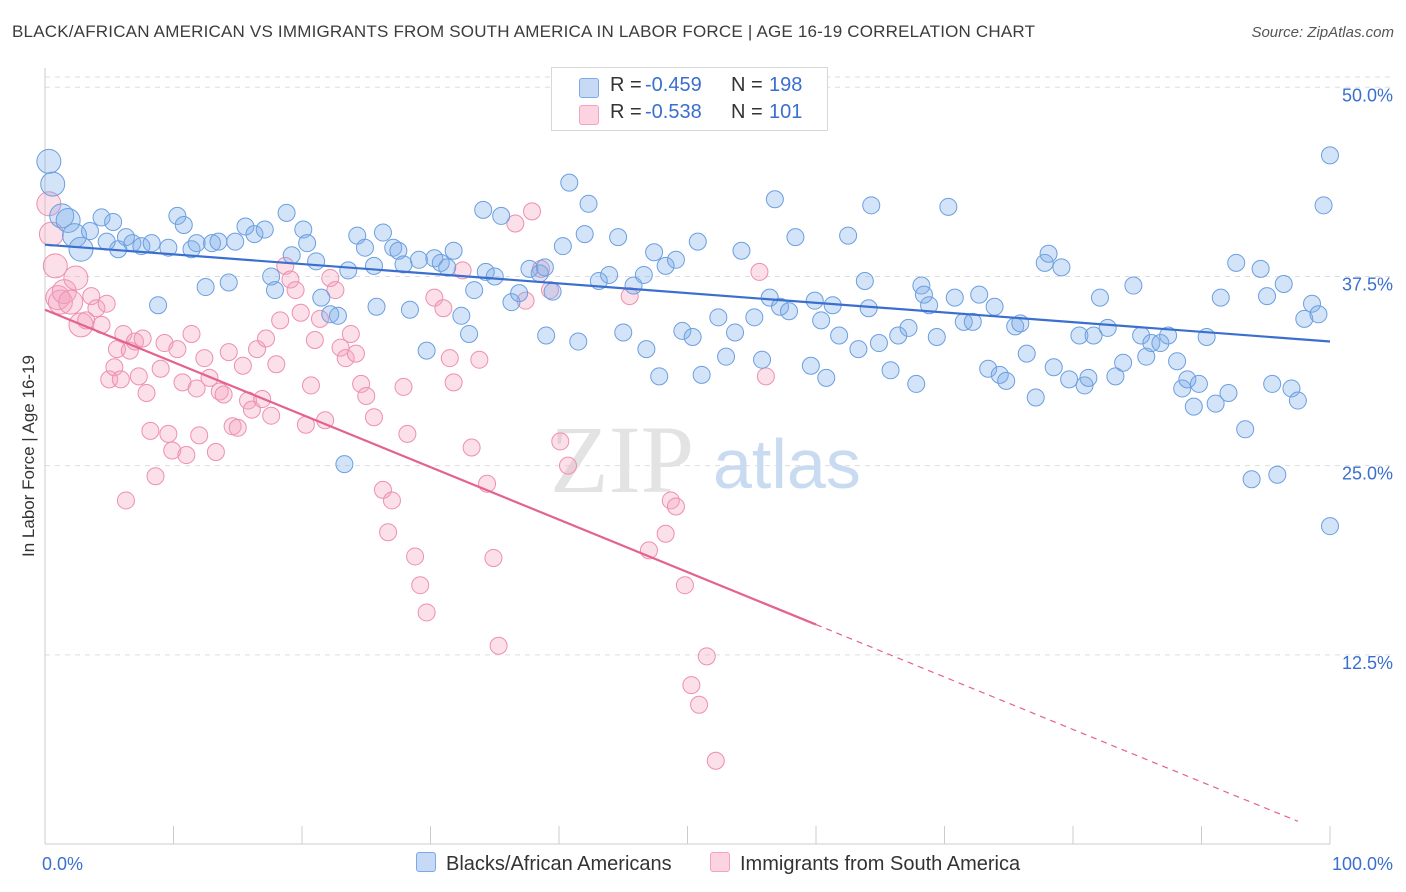  What do you see at coordinates (786, 85) in the screenshot?
I see `legend-n-value: 198` at bounding box center [786, 85].